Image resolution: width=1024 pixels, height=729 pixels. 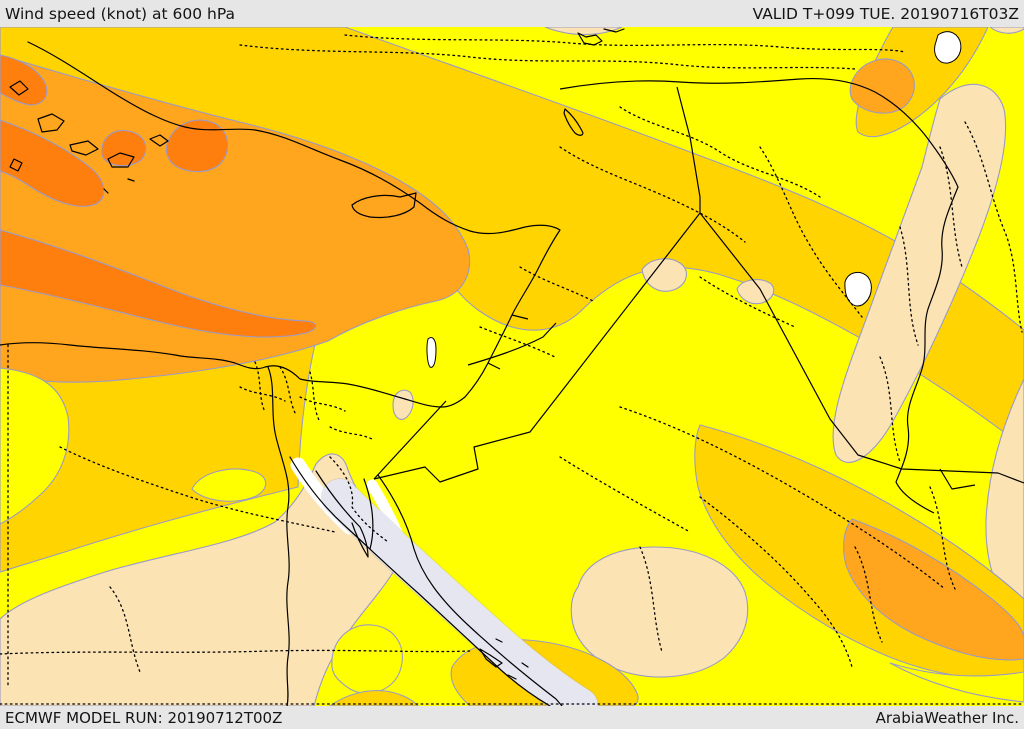 What do you see at coordinates (504, 659) in the screenshot?
I see `coastline-farasan-islands` at bounding box center [504, 659].